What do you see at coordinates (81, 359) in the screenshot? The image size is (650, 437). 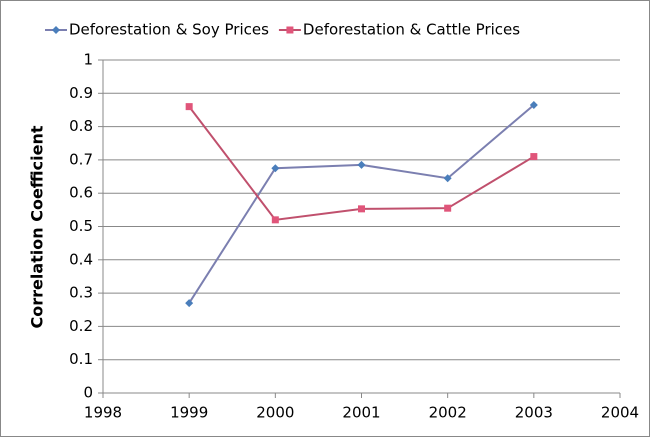 I see `y-tick-label: 0.1` at bounding box center [81, 359].